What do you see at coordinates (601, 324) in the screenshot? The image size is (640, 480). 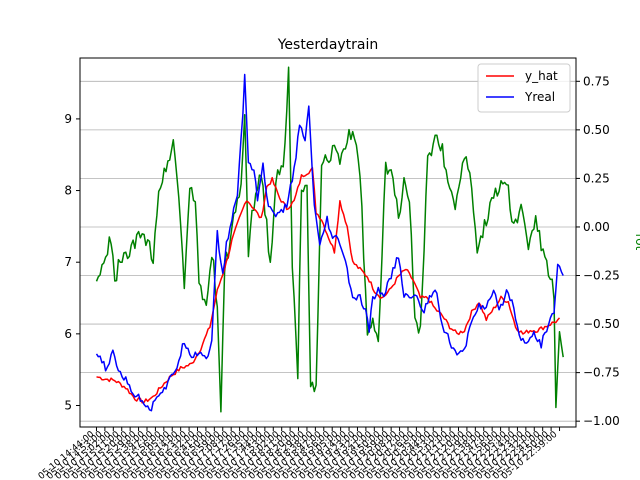 I see `right-tick-label: −0.50` at bounding box center [601, 324].